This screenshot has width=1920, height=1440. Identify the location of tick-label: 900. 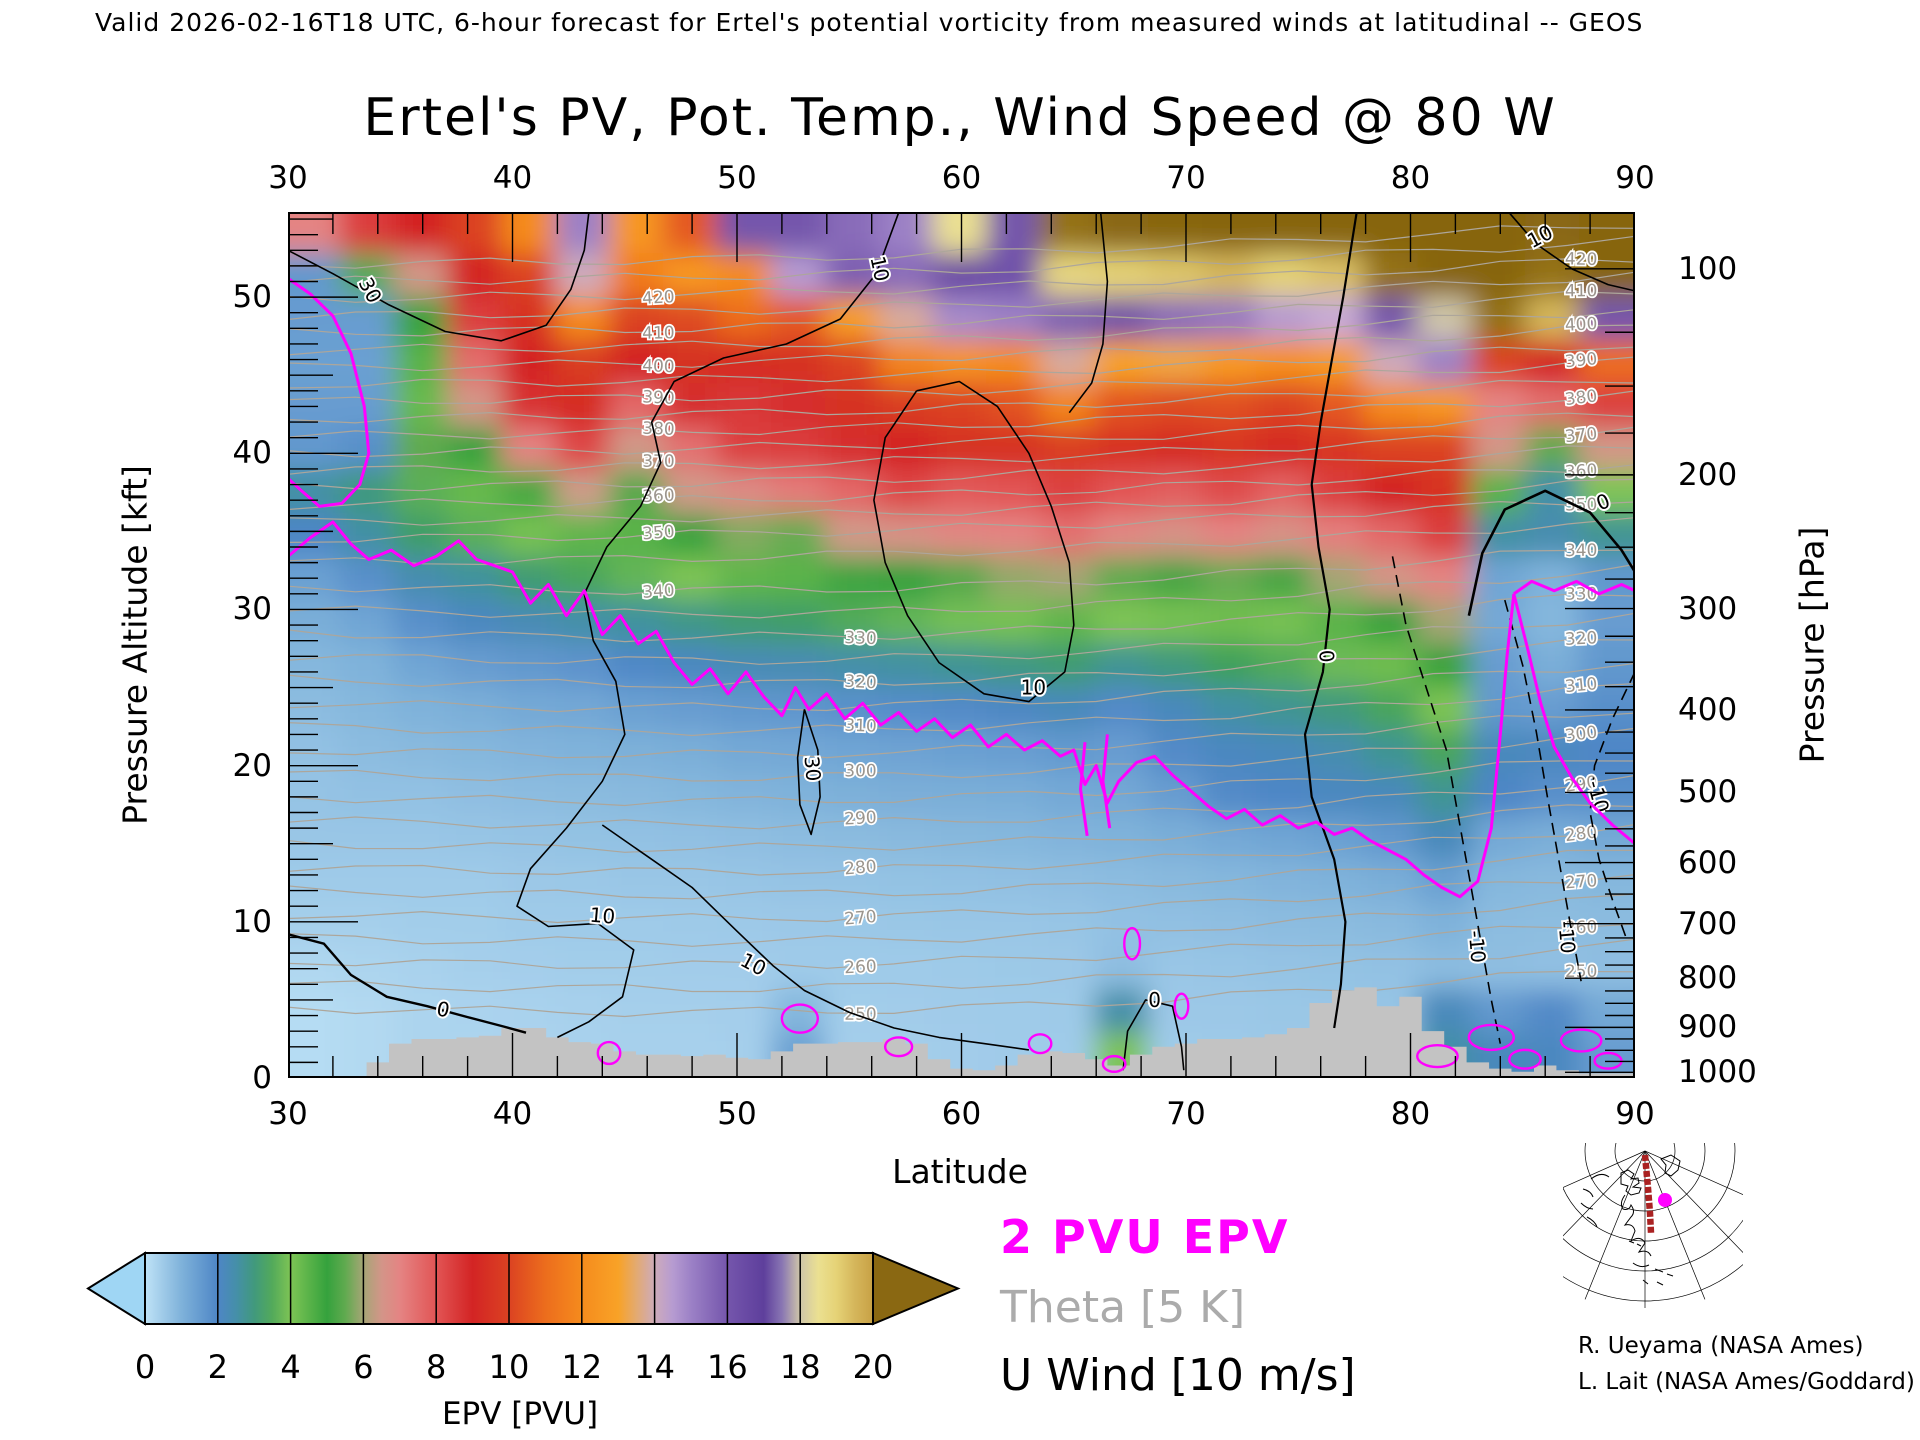
(1708, 1027).